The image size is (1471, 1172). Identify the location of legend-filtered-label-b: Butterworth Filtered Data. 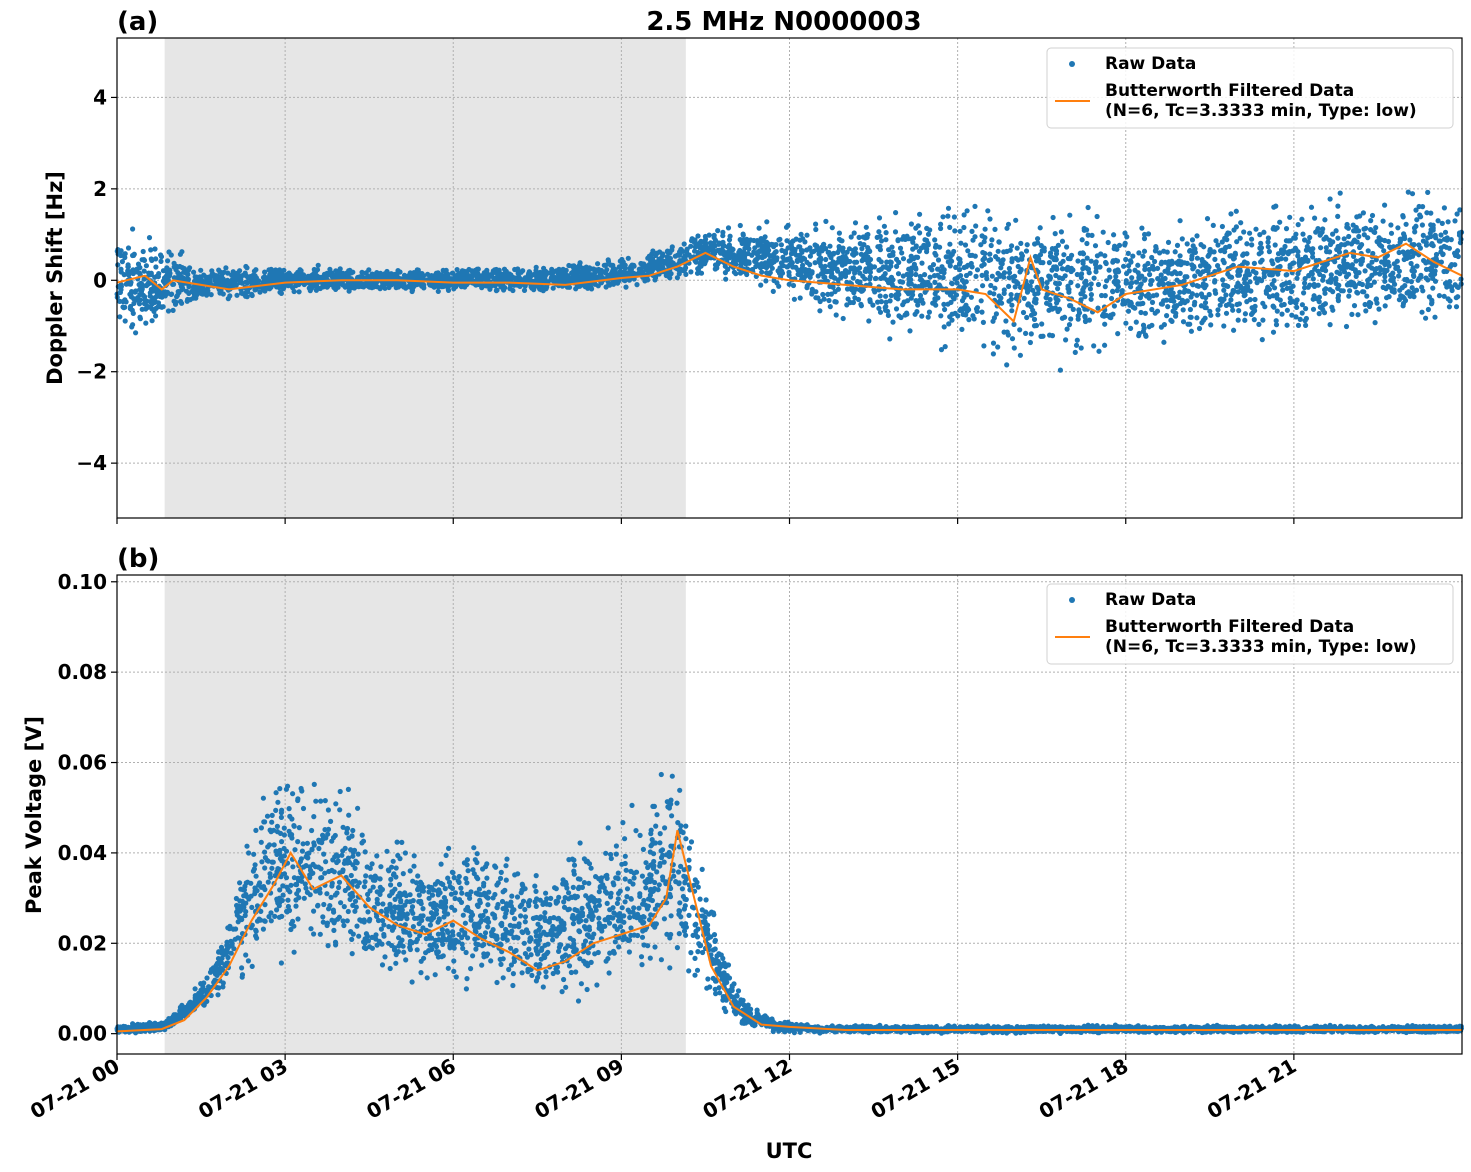
(1229, 627).